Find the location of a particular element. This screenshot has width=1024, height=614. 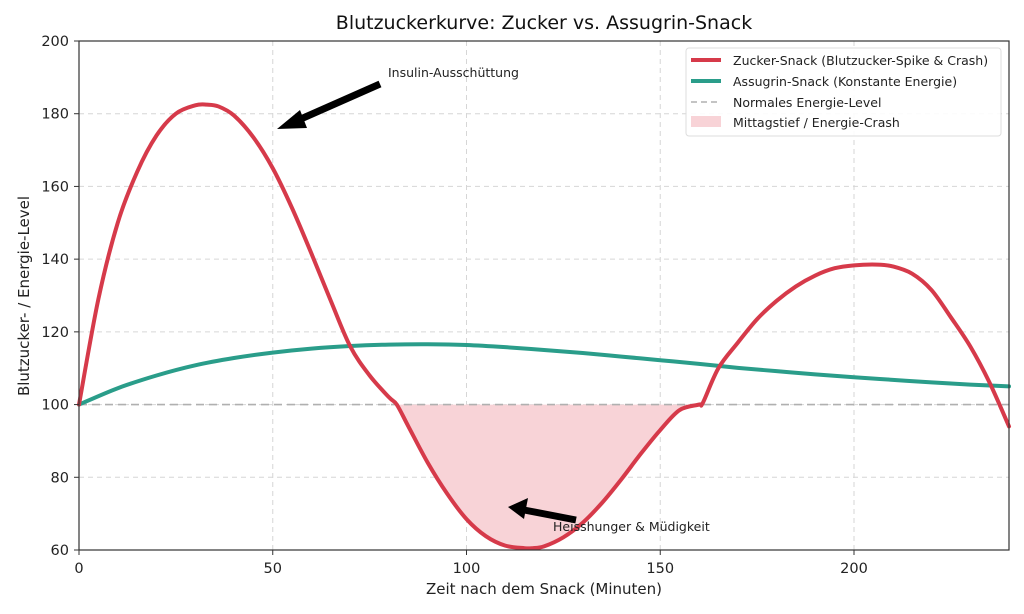

legend-swatch-crash is located at coordinates (706, 121).